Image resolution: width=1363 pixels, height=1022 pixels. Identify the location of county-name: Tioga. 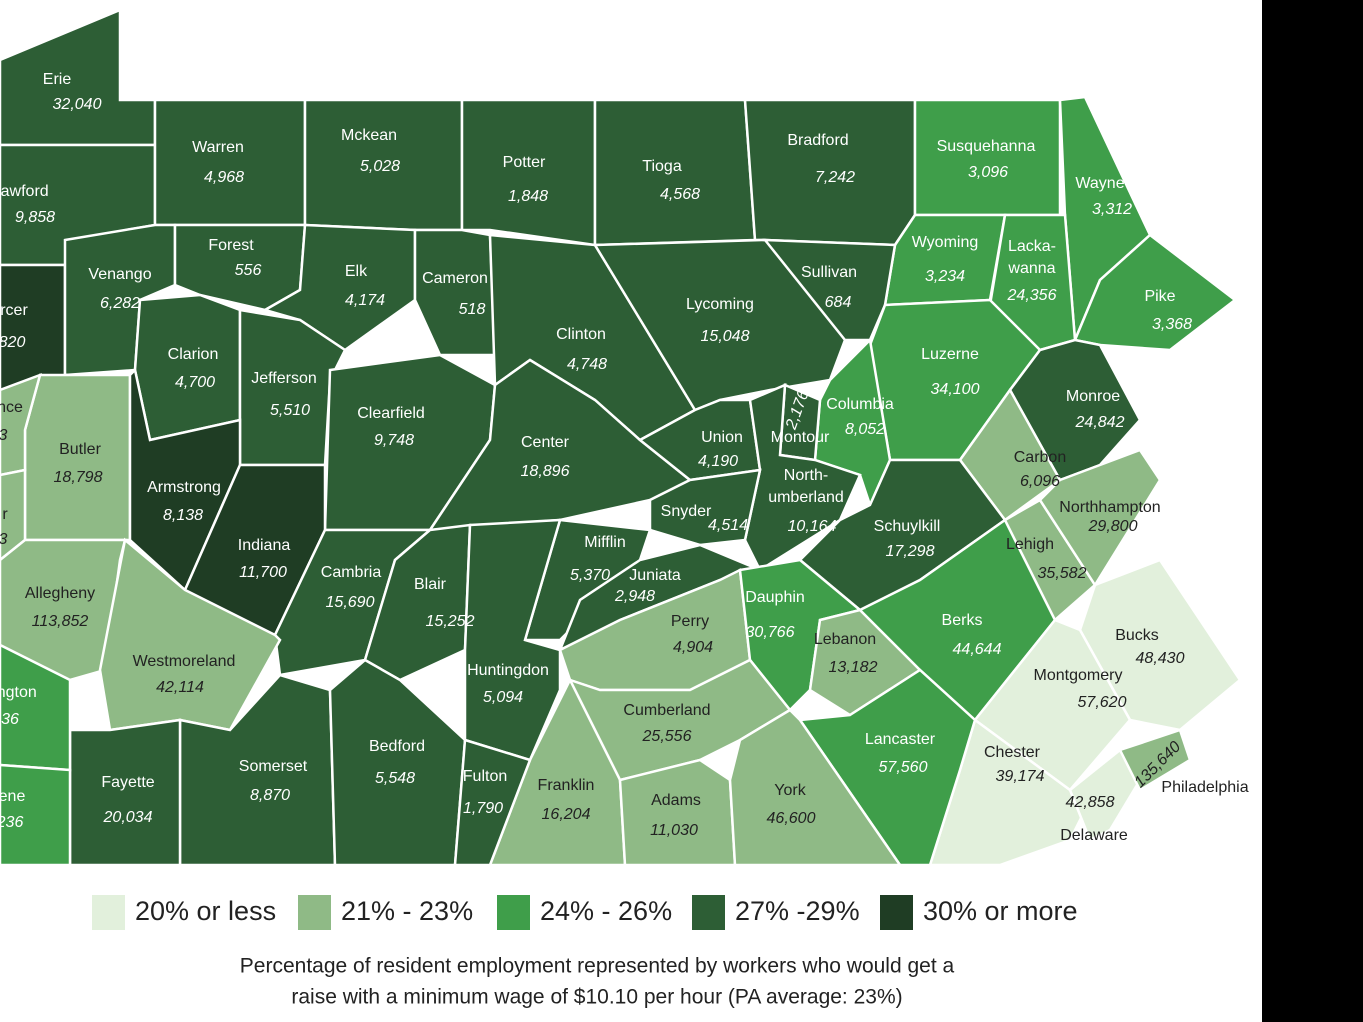
(662, 166).